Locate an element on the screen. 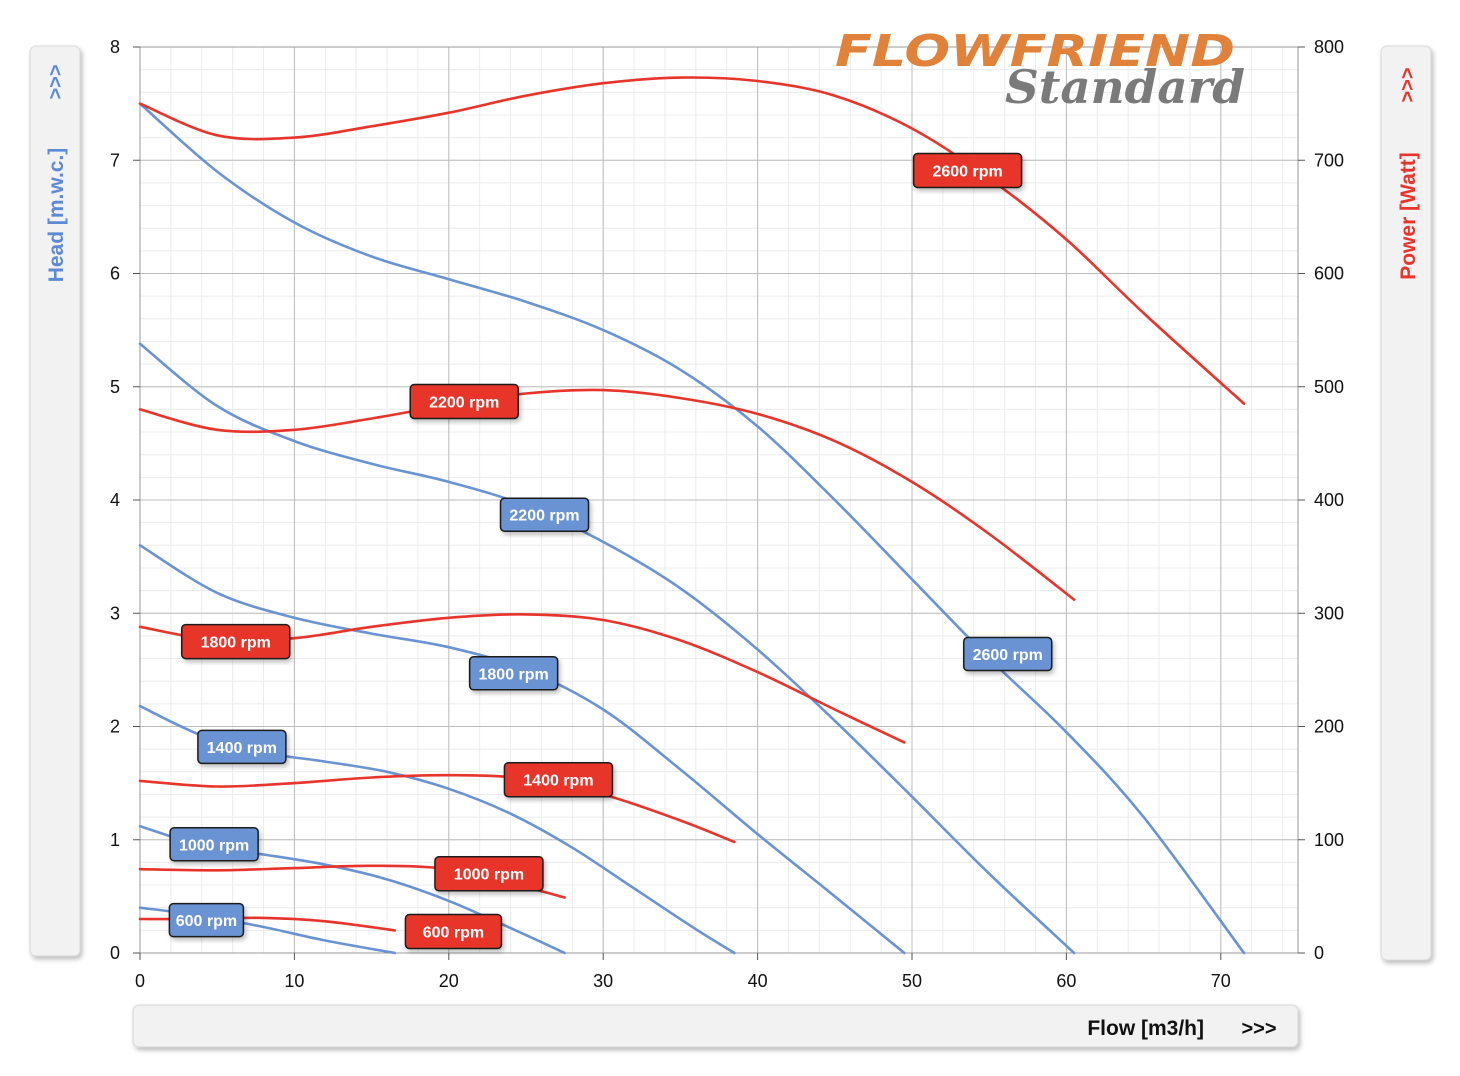  right-tick-label: 800 is located at coordinates (1329, 47).